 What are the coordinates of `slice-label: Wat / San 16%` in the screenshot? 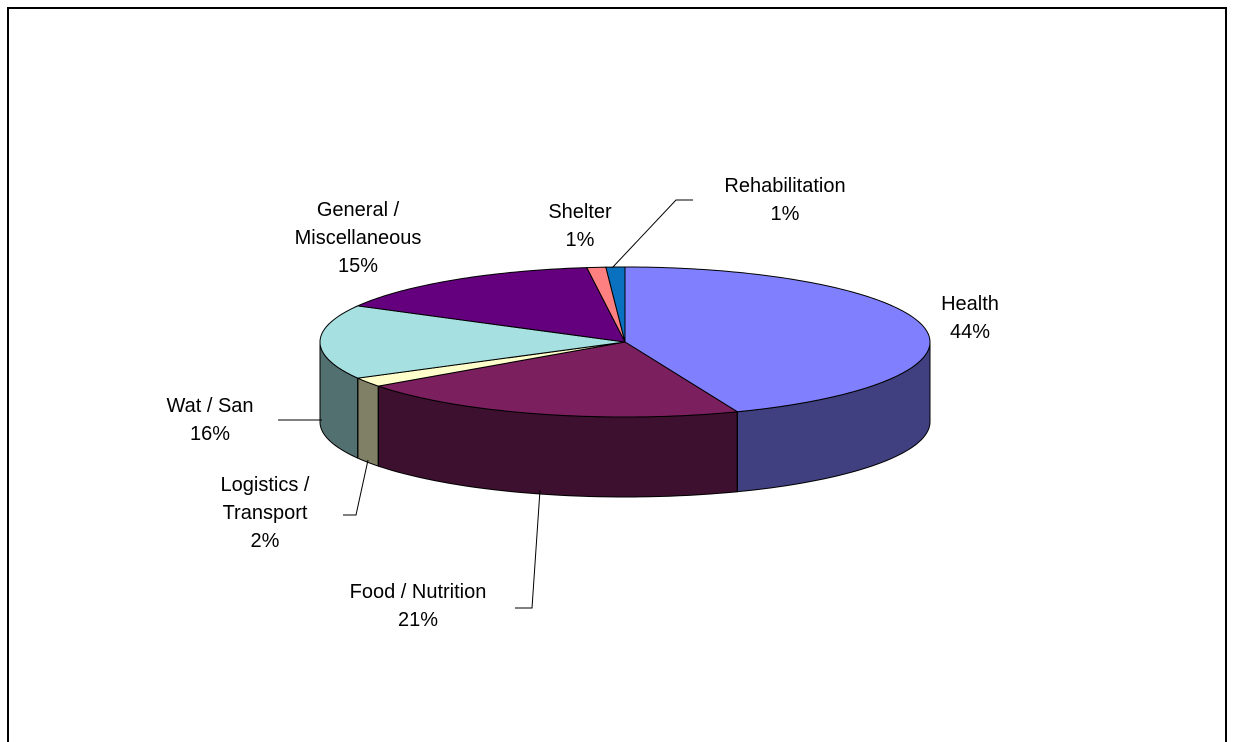 It's located at (210, 420).